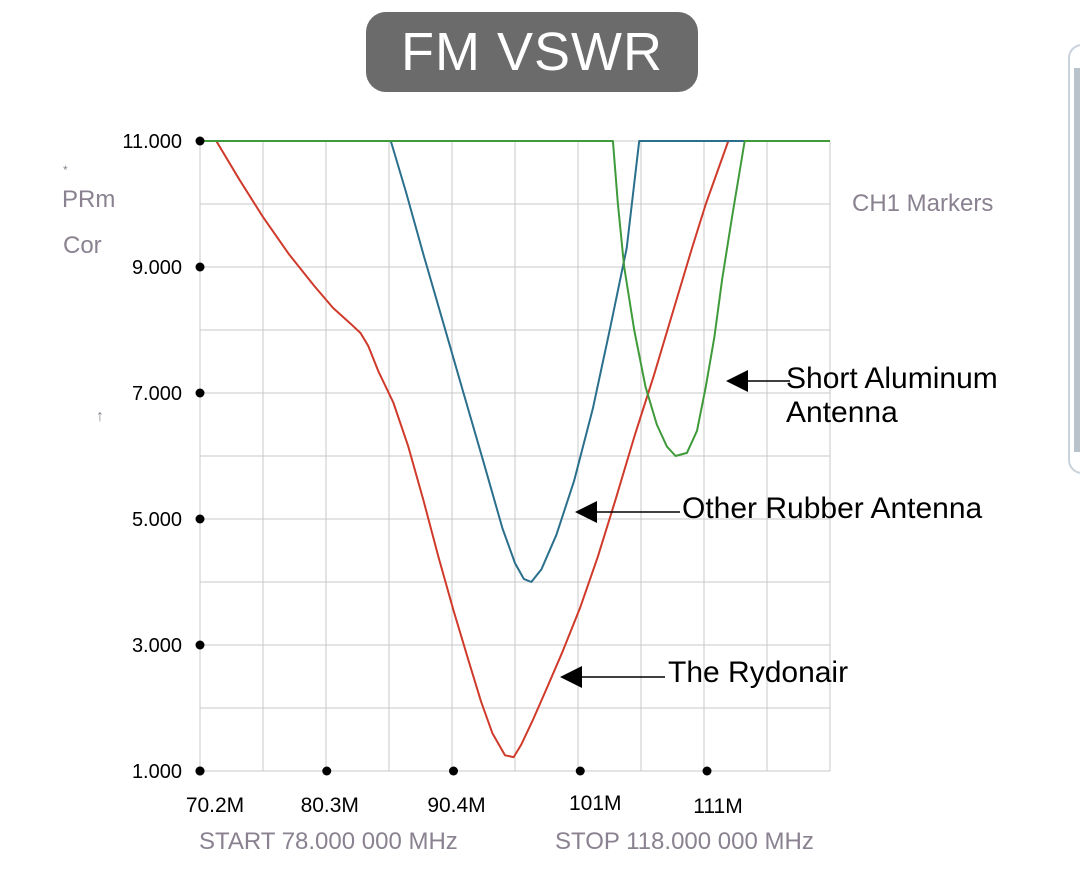 The width and height of the screenshot is (1080, 885). What do you see at coordinates (571, 677) in the screenshot?
I see `rydonair-arrowhead` at bounding box center [571, 677].